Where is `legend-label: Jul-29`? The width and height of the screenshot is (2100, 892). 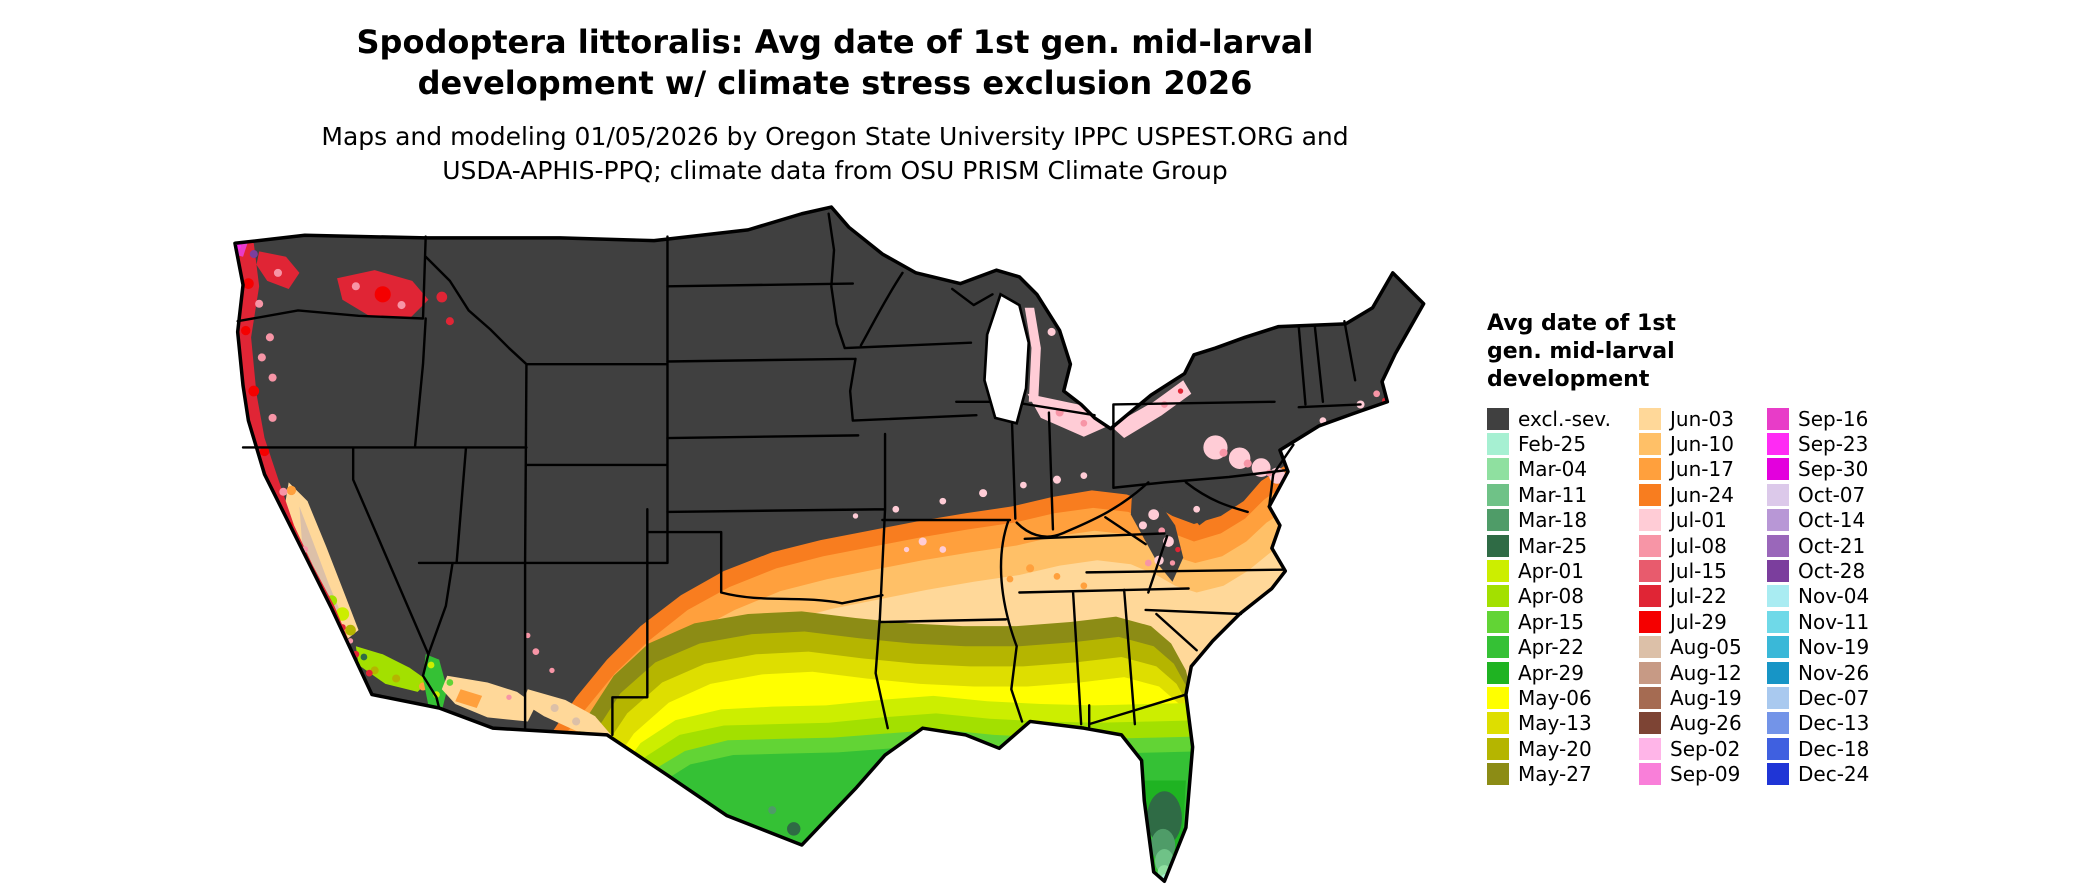
legend-label: Jul-29 is located at coordinates (1698, 621).